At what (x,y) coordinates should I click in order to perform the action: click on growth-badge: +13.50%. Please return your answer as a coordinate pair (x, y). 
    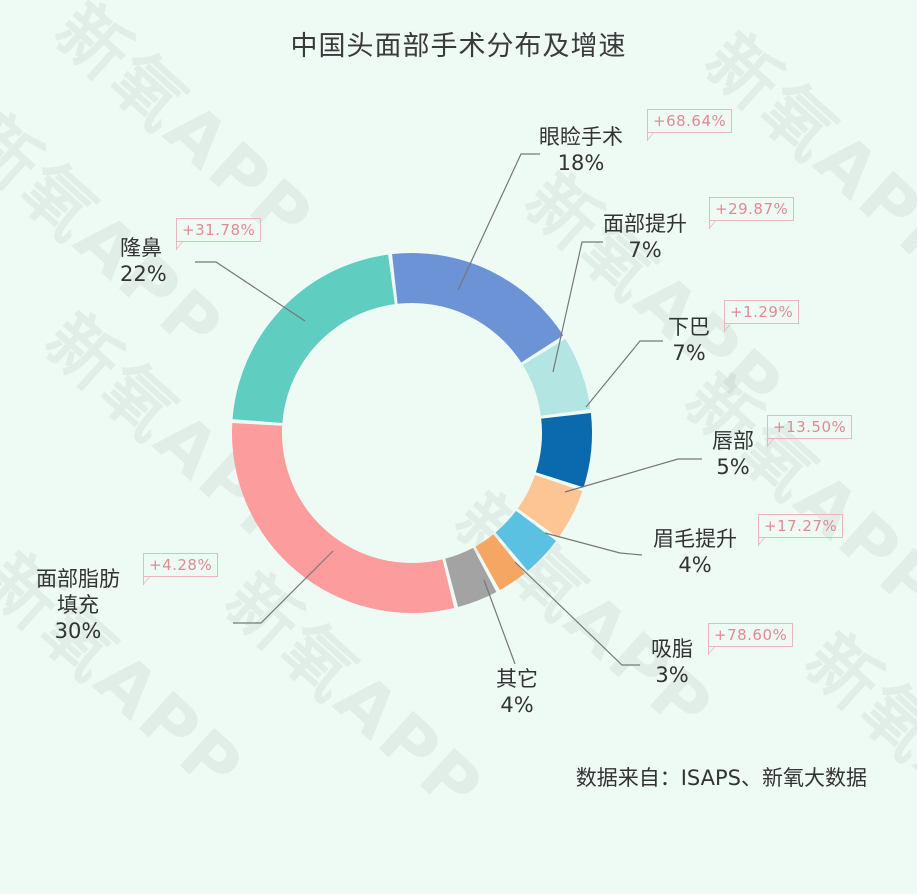
    Looking at the image, I should click on (809, 431).